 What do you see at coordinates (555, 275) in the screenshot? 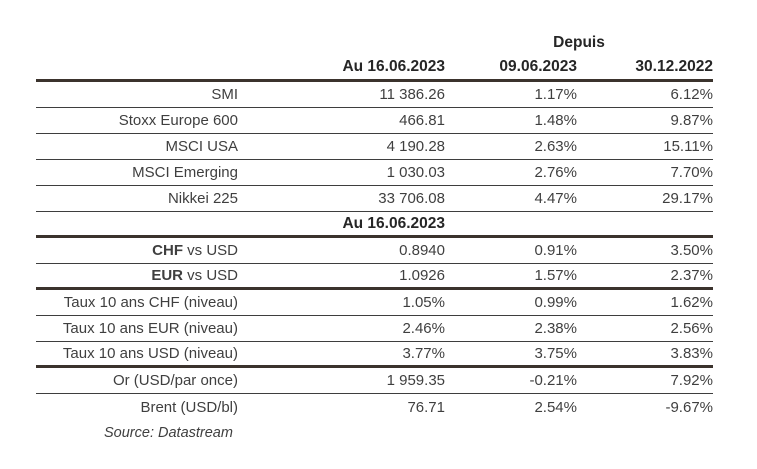
I see `row-since-0906: 1.57%` at bounding box center [555, 275].